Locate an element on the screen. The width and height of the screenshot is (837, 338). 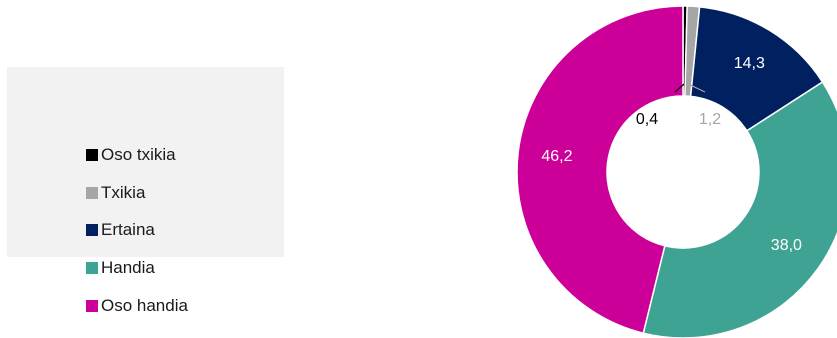
data-label-ertaina: 14,3 is located at coordinates (749, 63).